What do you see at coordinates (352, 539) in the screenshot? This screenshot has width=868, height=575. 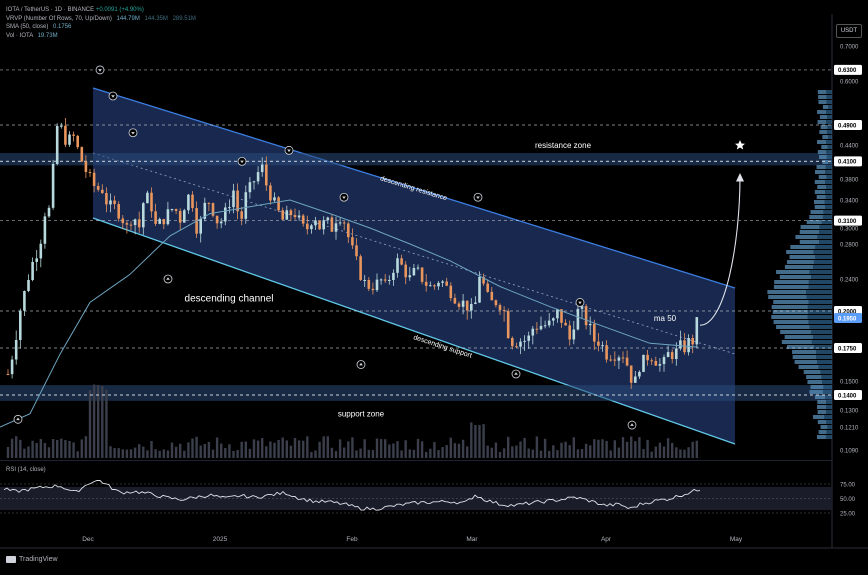 I see `time-tick-label: Feb` at bounding box center [352, 539].